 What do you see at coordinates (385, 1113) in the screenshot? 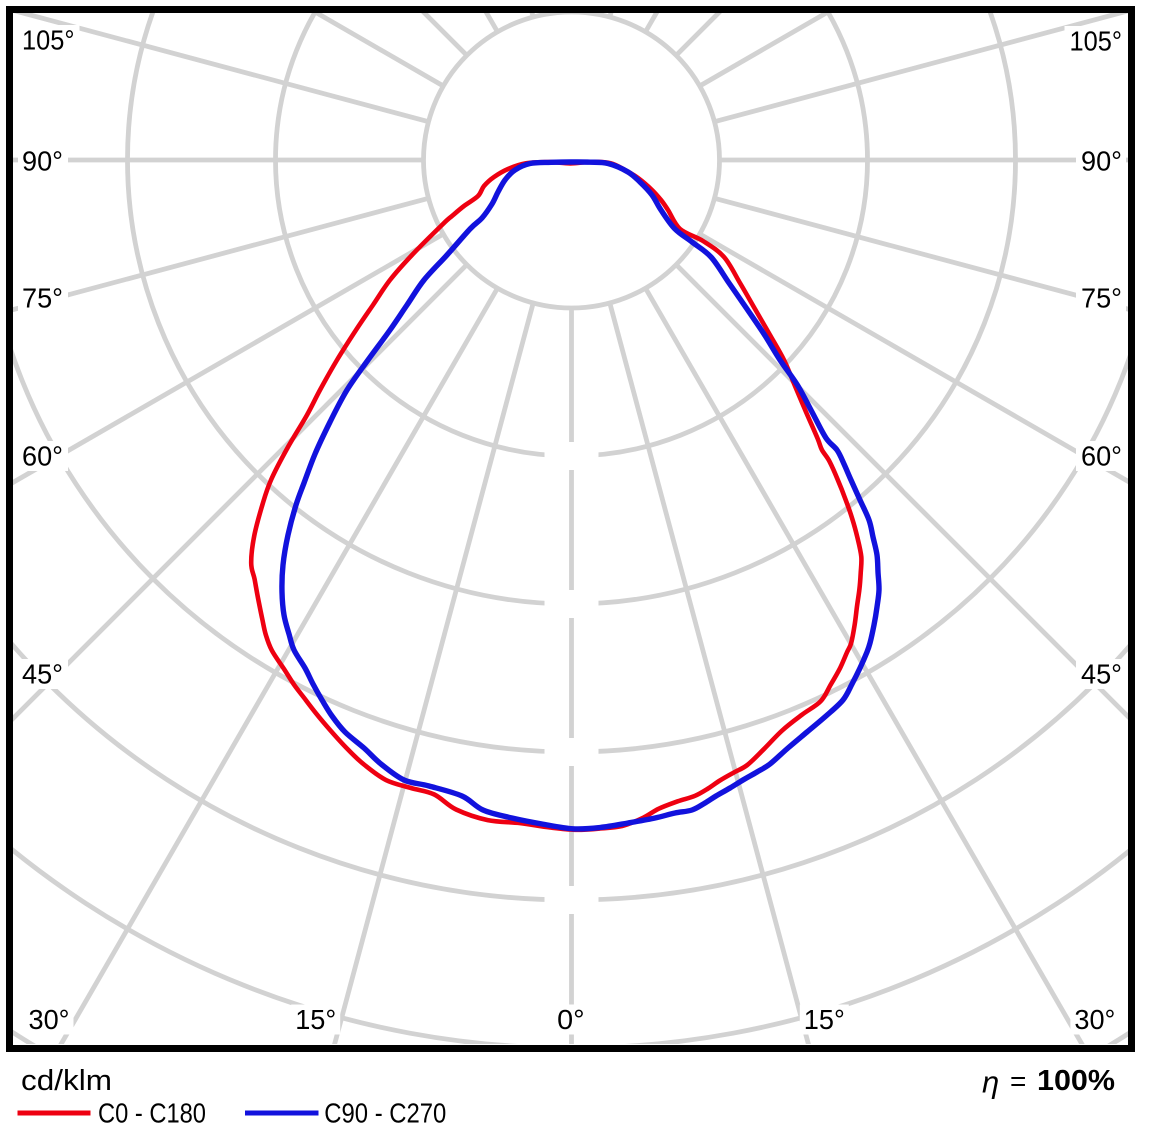
I see `svg-text: C90 - C270` at bounding box center [385, 1113].